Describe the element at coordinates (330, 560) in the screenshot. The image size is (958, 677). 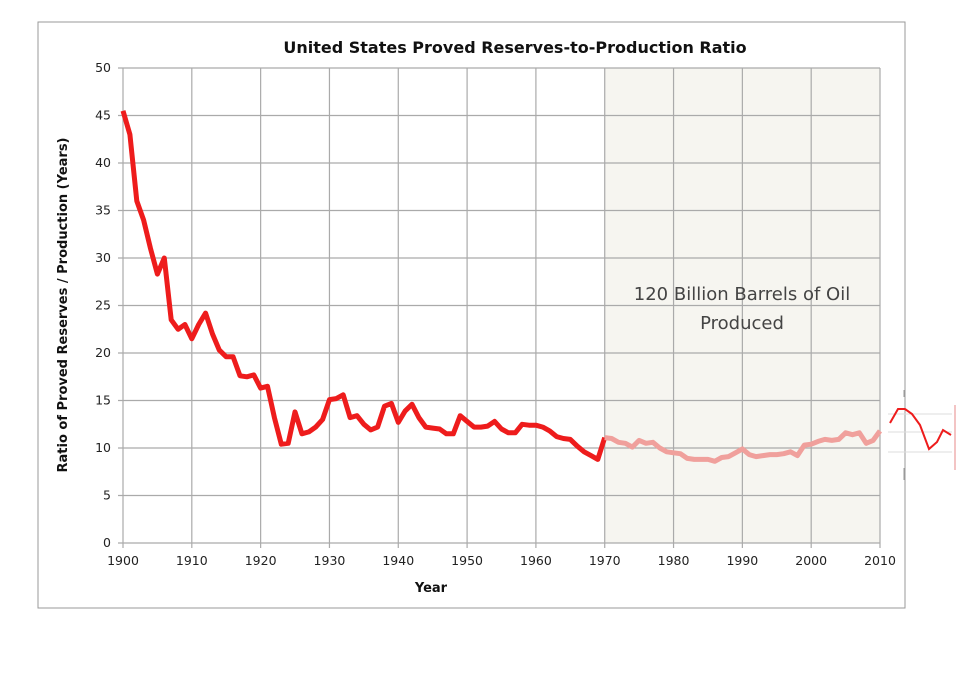
I see `x-tick-label: 1930` at that location.